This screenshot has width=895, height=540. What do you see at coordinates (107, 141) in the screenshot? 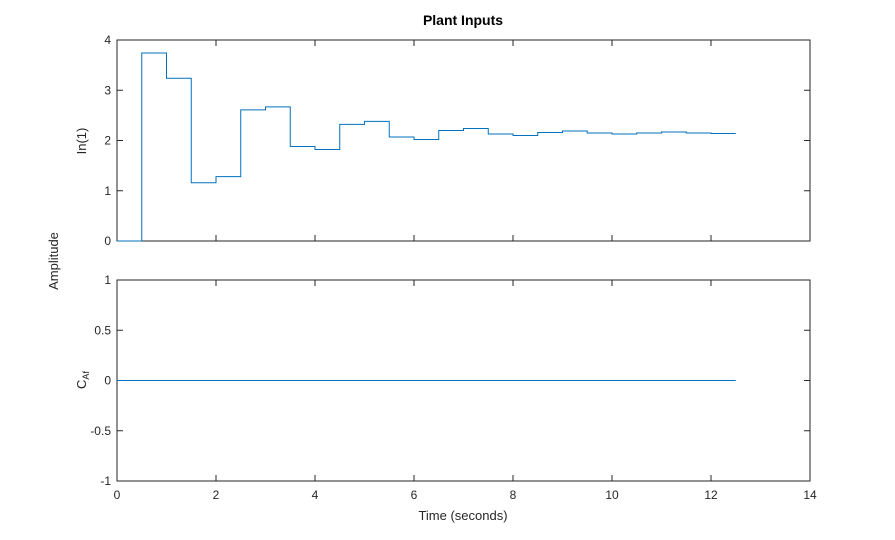
I see `y-tick-label: 2` at bounding box center [107, 141].